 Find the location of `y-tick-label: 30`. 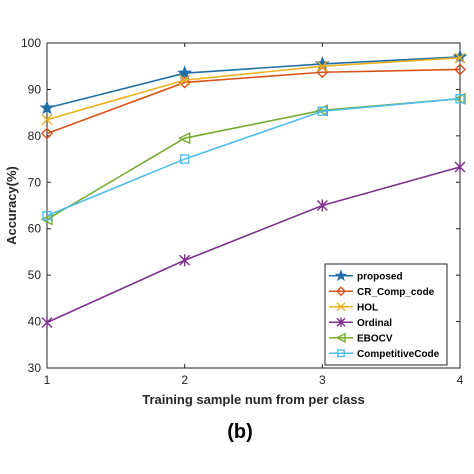

y-tick-label: 30 is located at coordinates (35, 368).